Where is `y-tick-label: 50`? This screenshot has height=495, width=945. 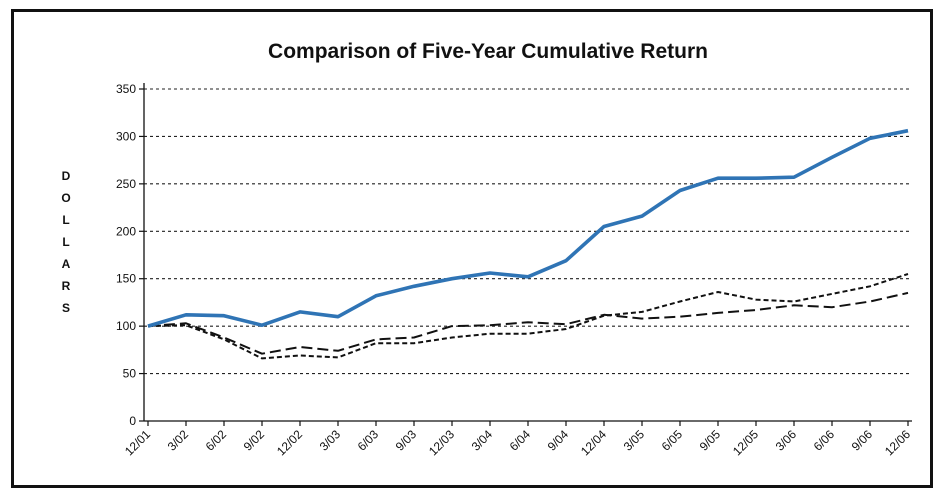
y-tick-label: 50 is located at coordinates (130, 374).